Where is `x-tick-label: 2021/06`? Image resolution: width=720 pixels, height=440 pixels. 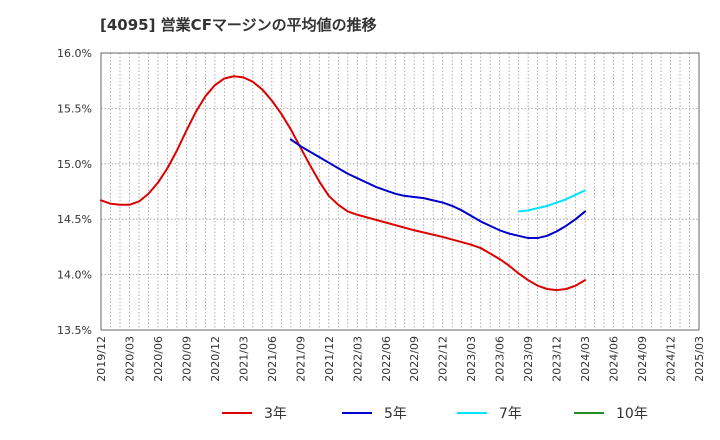 x-tick-label: 2021/06 is located at coordinates (272, 359).